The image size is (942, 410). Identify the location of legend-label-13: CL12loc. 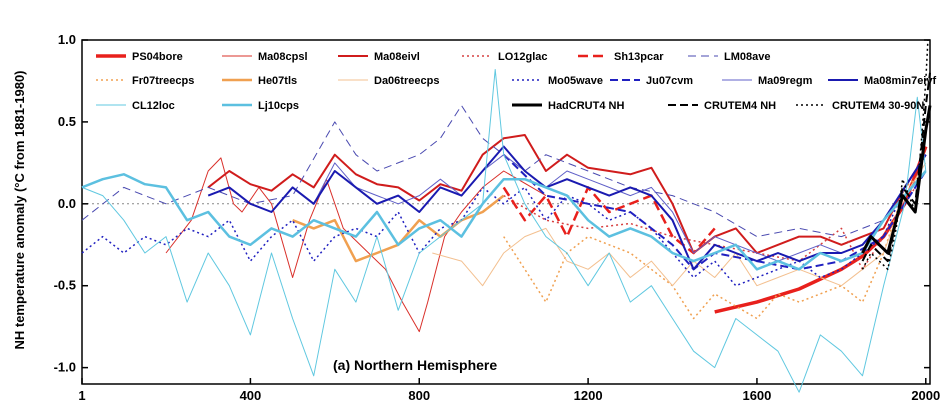
(153, 106).